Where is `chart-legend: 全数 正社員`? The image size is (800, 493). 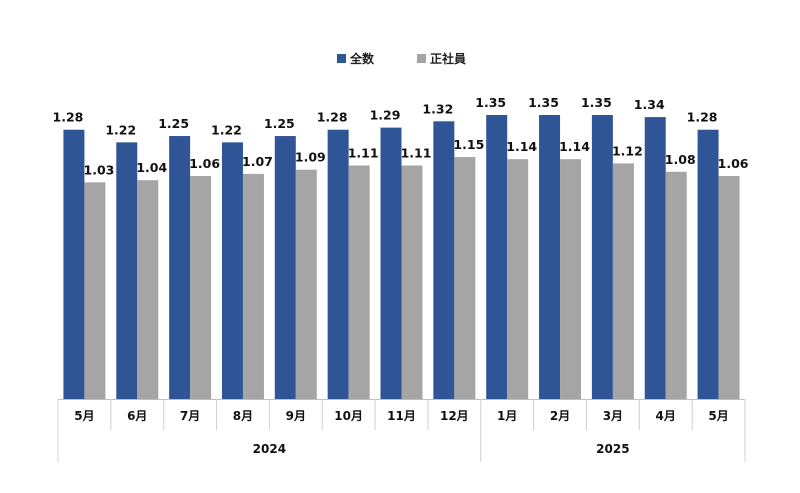 chart-legend: 全数 正社員 is located at coordinates (401, 58).